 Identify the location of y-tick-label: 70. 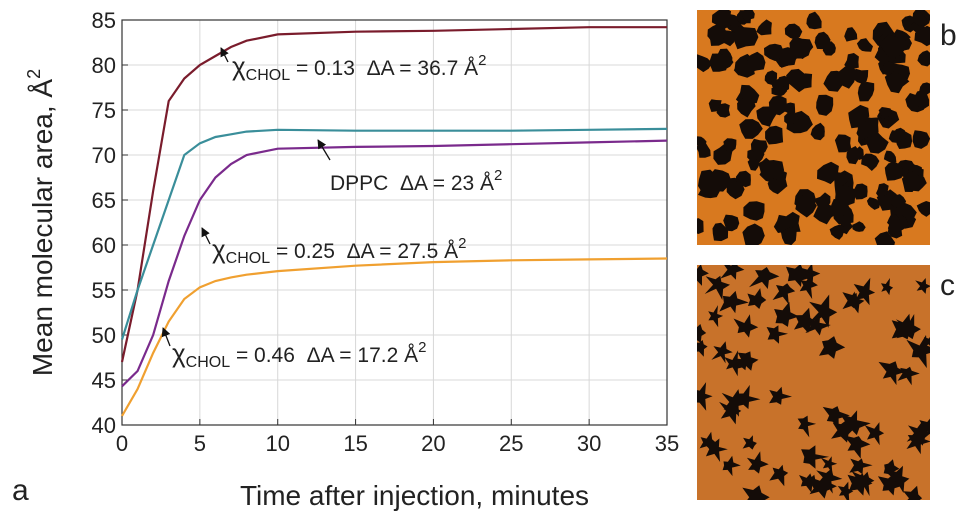
(104, 155).